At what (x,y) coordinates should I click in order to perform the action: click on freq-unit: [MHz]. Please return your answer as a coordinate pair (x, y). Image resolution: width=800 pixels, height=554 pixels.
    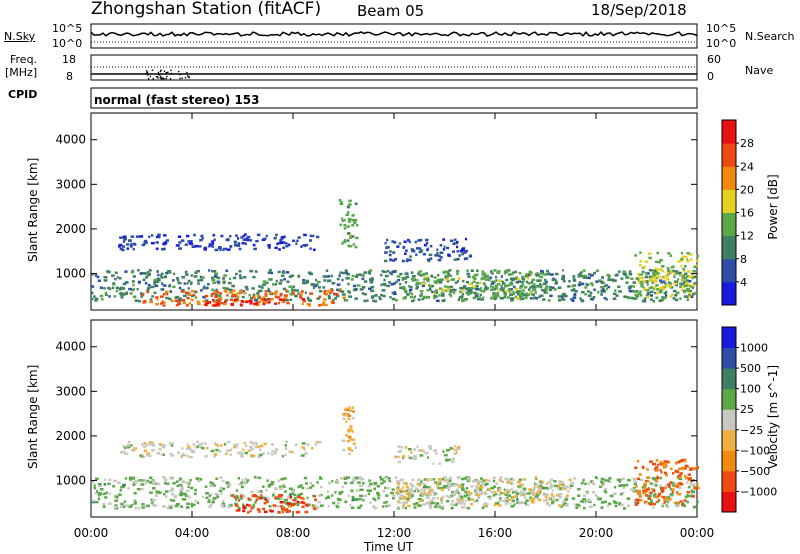
    Looking at the image, I should click on (21, 72).